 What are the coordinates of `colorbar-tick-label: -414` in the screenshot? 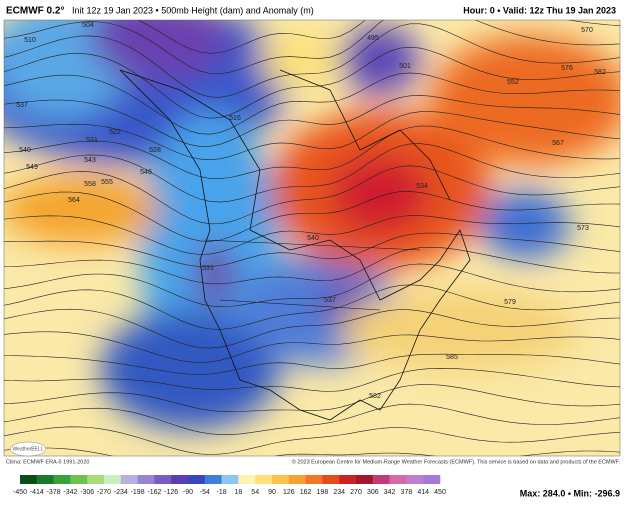 It's located at (37, 492).